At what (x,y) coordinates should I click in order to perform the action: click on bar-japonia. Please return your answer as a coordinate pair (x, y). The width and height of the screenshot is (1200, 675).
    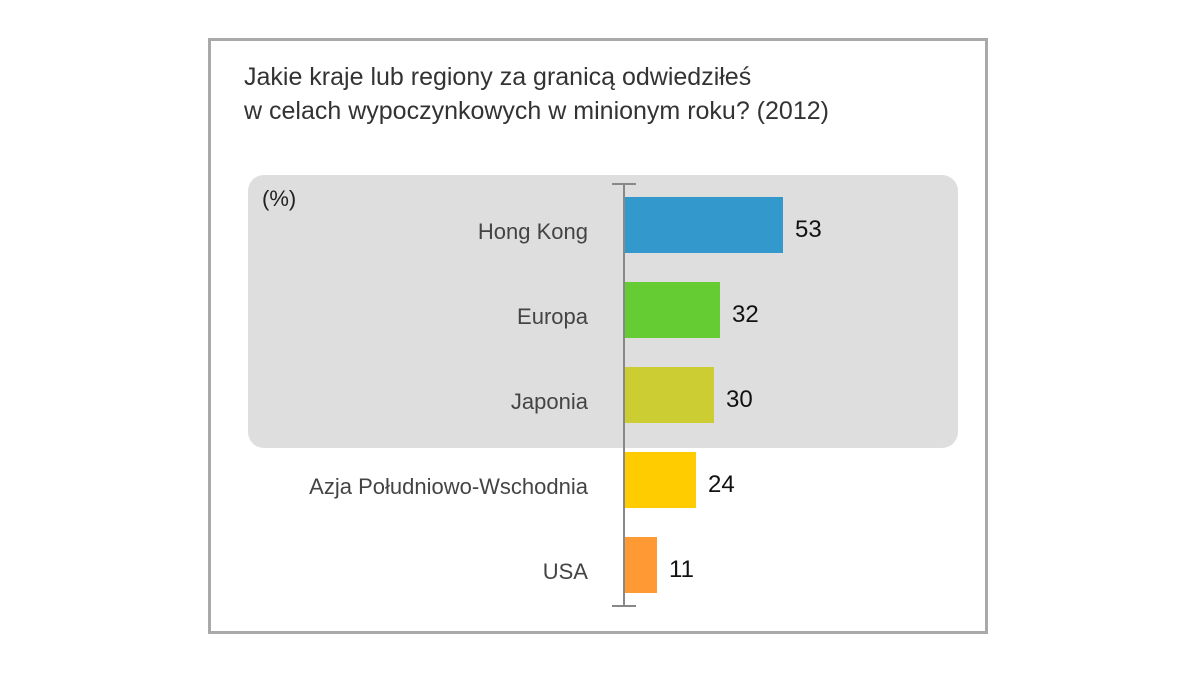
    Looking at the image, I should click on (669, 395).